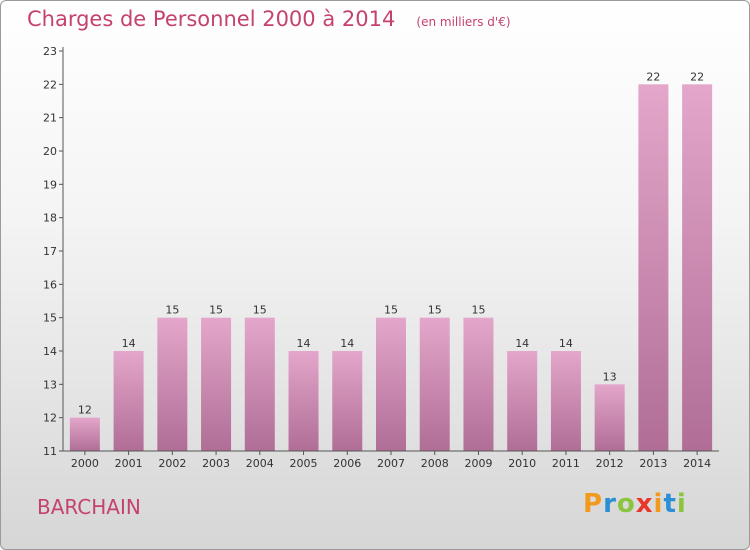 Image resolution: width=750 pixels, height=550 pixels. Describe the element at coordinates (216, 384) in the screenshot. I see `bar-2003` at that location.